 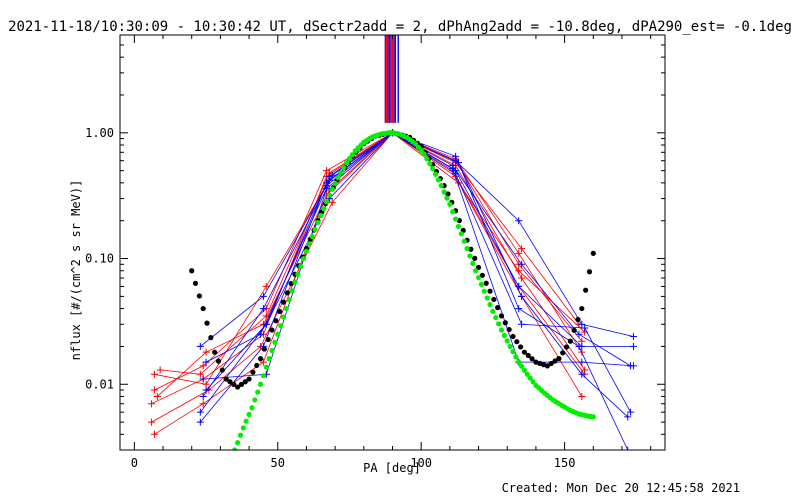 What do you see at coordinates (76, 270) in the screenshot?
I see `y-axis-label: nflux [#/(cm^2 s sr MeV)]` at bounding box center [76, 270].